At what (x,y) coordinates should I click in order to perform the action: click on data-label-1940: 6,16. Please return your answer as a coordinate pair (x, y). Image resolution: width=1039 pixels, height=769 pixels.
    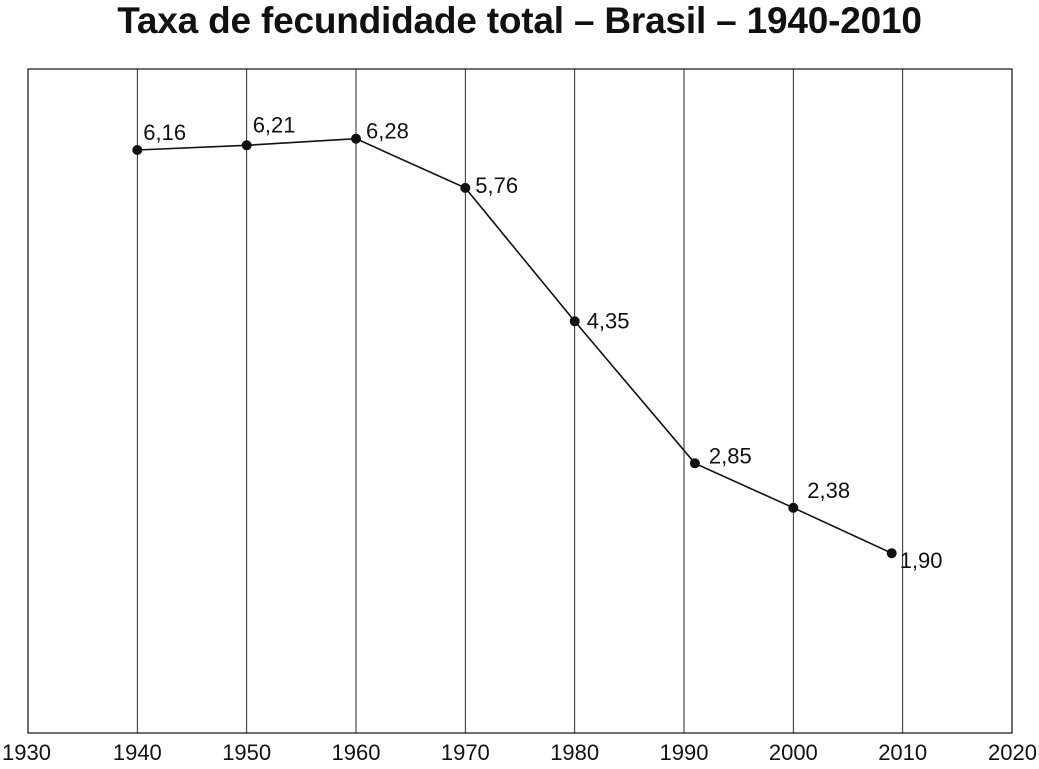
    Looking at the image, I should click on (164, 132).